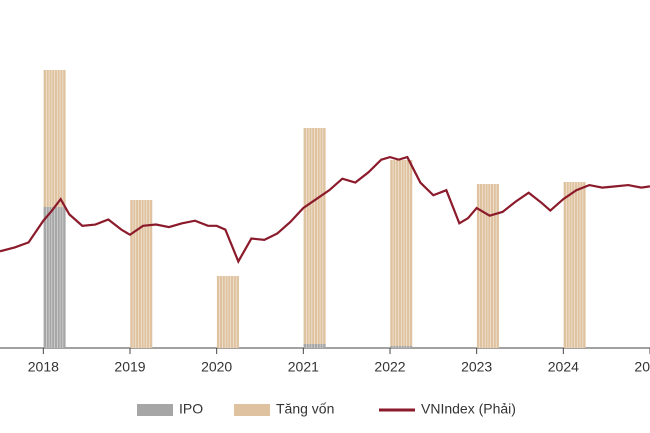 The image size is (650, 433). What do you see at coordinates (303, 367) in the screenshot?
I see `x-tick-label: 2021` at bounding box center [303, 367].